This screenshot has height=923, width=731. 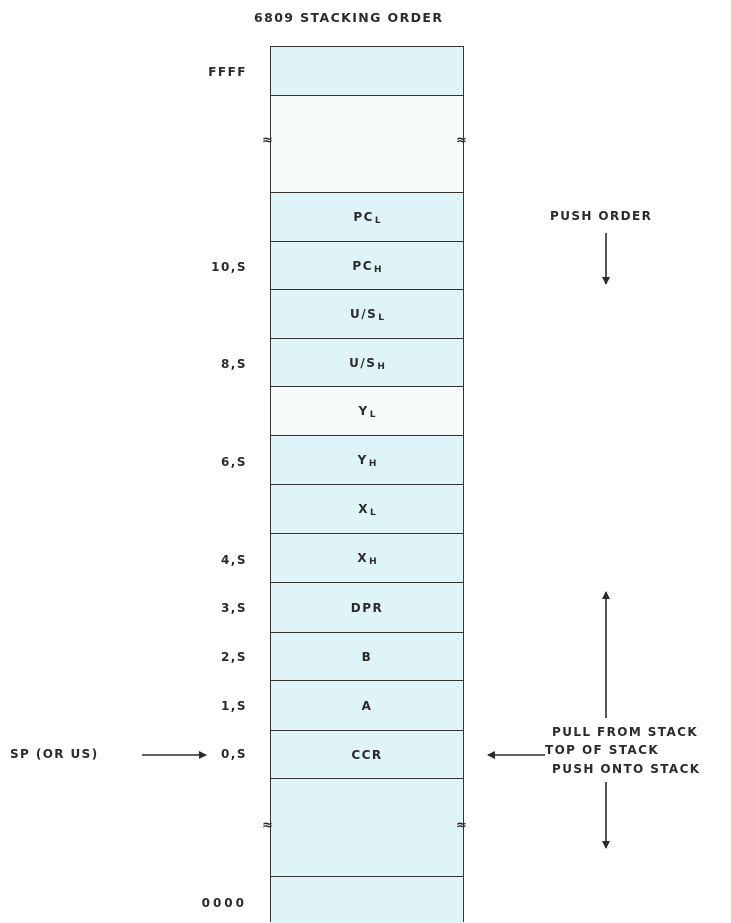 I want to click on address-4s: 4,S, so click(x=233, y=560).